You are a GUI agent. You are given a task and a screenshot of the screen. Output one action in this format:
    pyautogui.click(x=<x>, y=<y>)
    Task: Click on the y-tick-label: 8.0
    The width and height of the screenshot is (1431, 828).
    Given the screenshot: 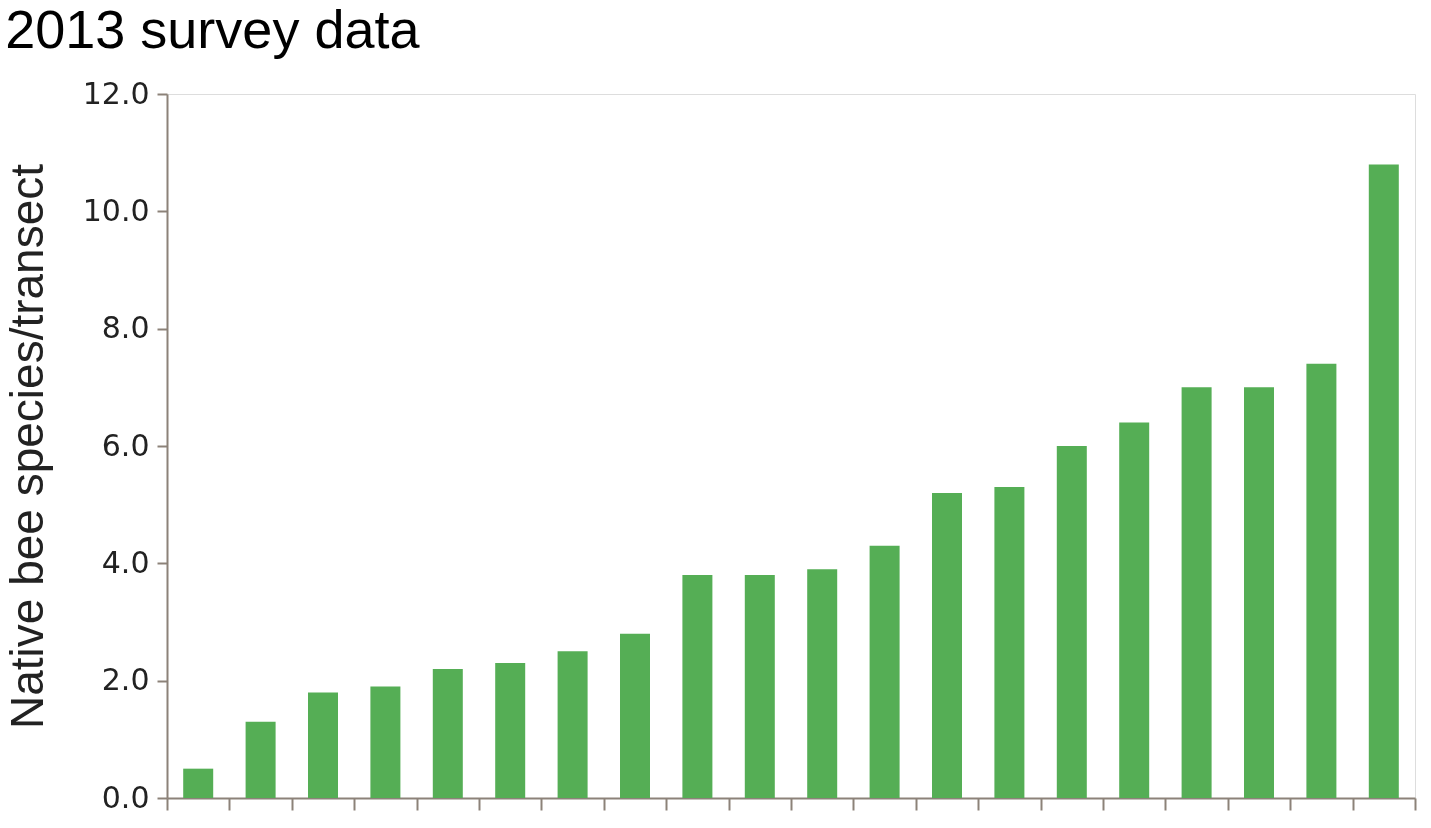 What is the action you would take?
    pyautogui.click(x=125, y=328)
    